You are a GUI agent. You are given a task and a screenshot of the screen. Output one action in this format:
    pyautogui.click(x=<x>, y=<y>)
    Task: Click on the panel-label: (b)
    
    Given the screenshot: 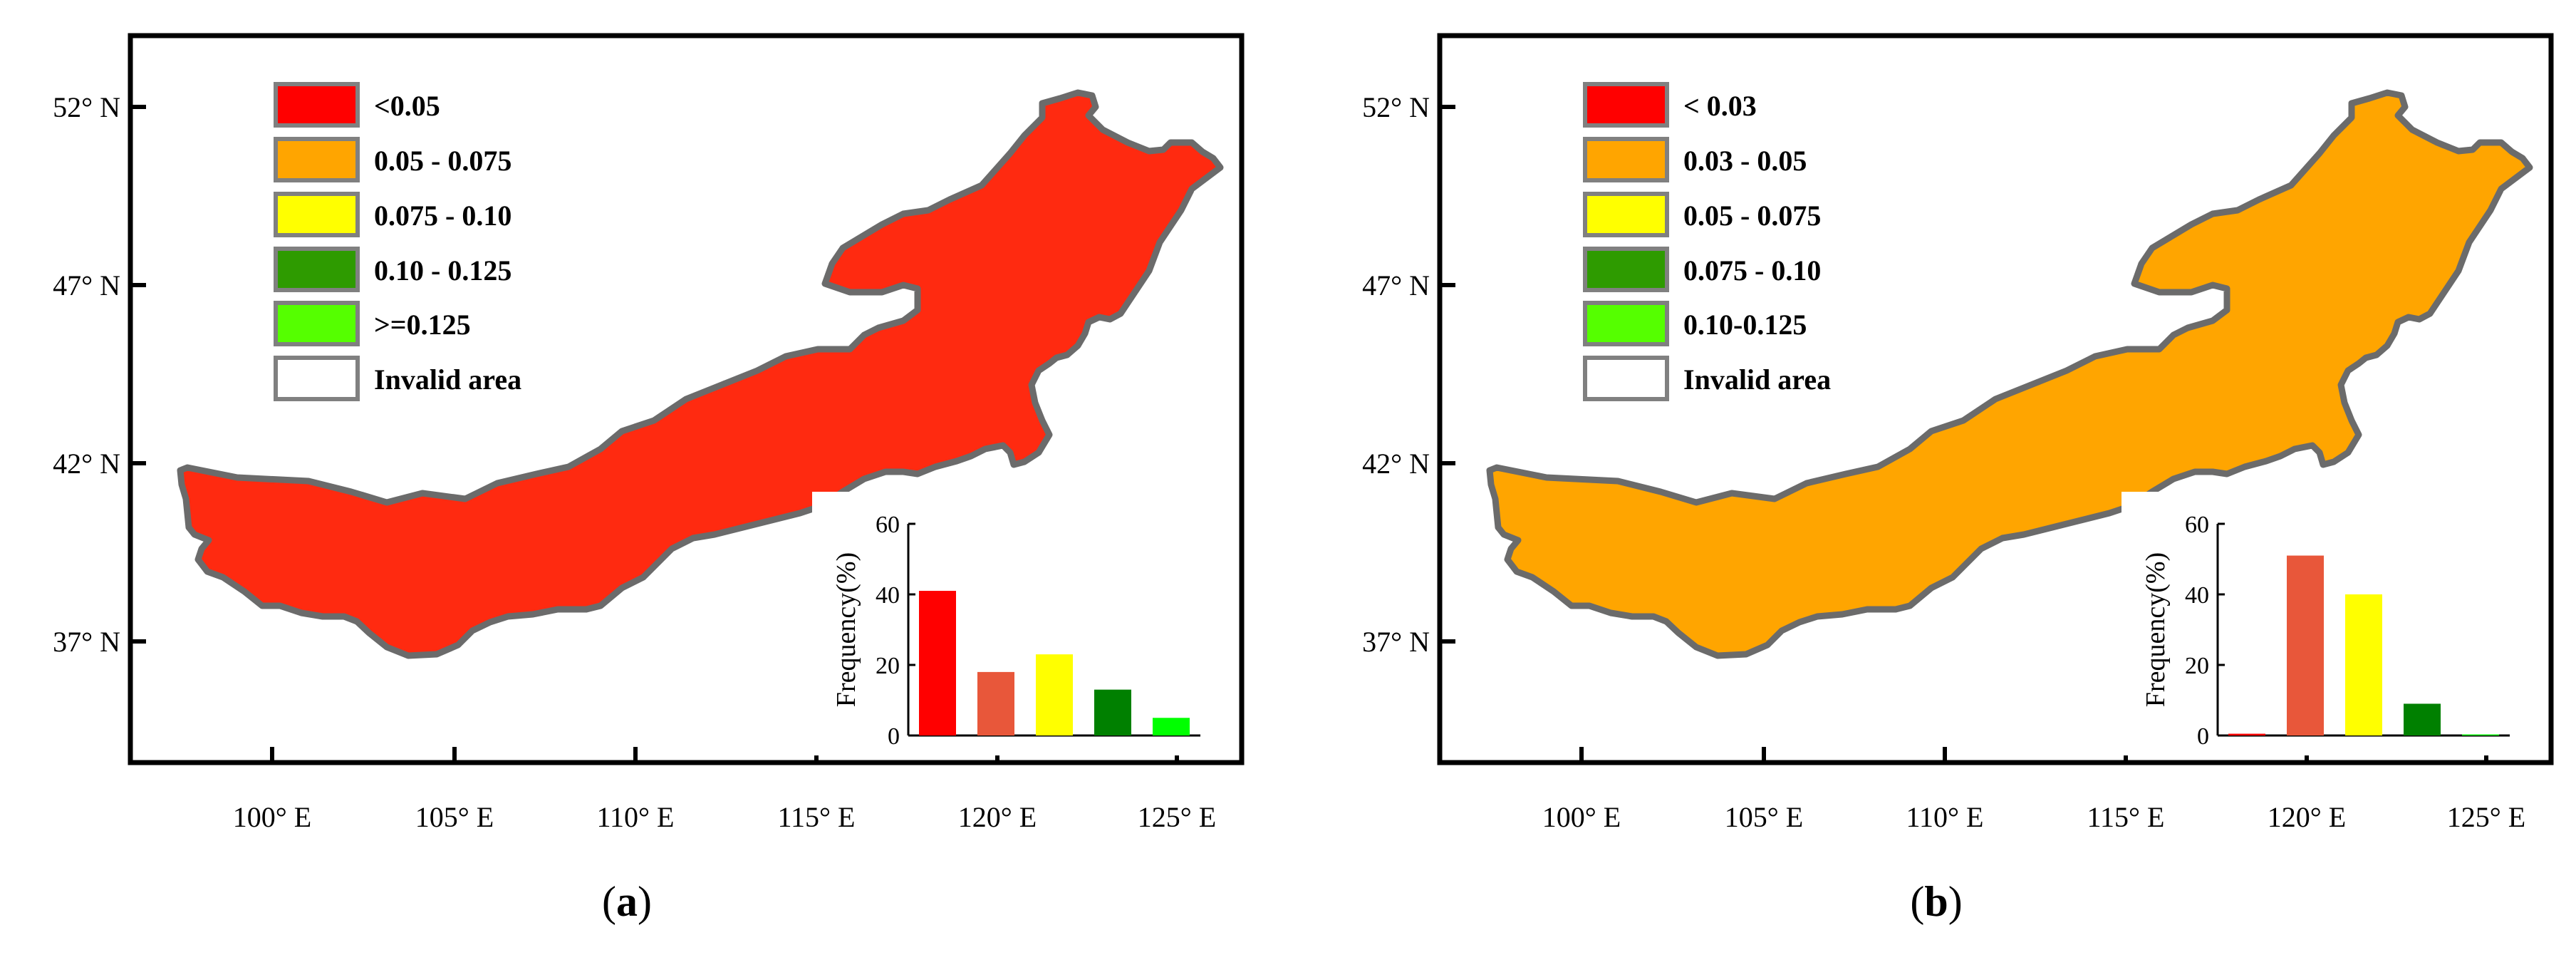 What is the action you would take?
    pyautogui.click(x=1936, y=901)
    